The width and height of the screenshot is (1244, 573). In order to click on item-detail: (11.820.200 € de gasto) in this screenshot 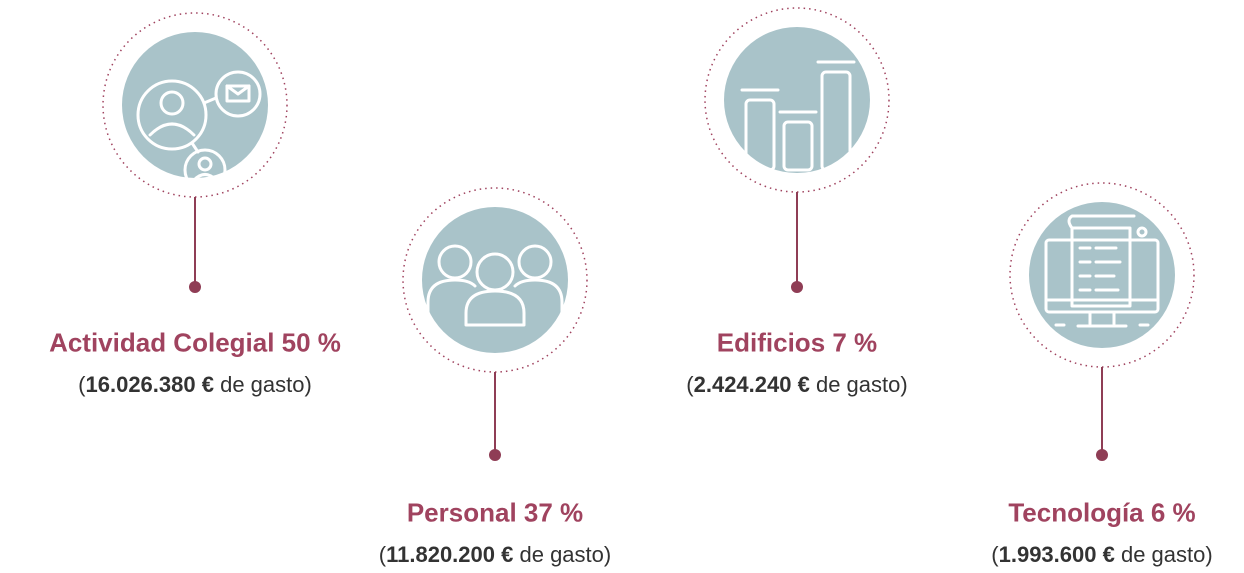, I will do `click(495, 555)`.